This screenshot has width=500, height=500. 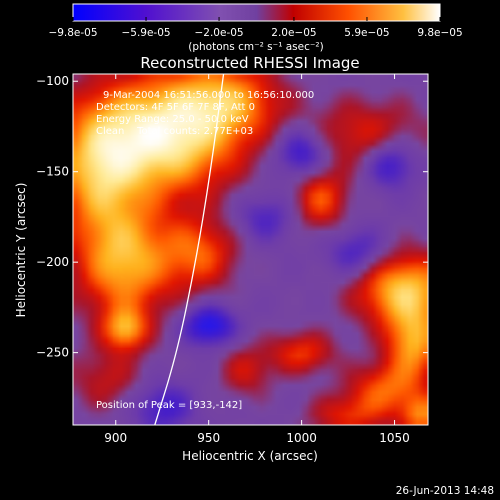 I want to click on x-tick-label: 900, so click(x=115, y=438).